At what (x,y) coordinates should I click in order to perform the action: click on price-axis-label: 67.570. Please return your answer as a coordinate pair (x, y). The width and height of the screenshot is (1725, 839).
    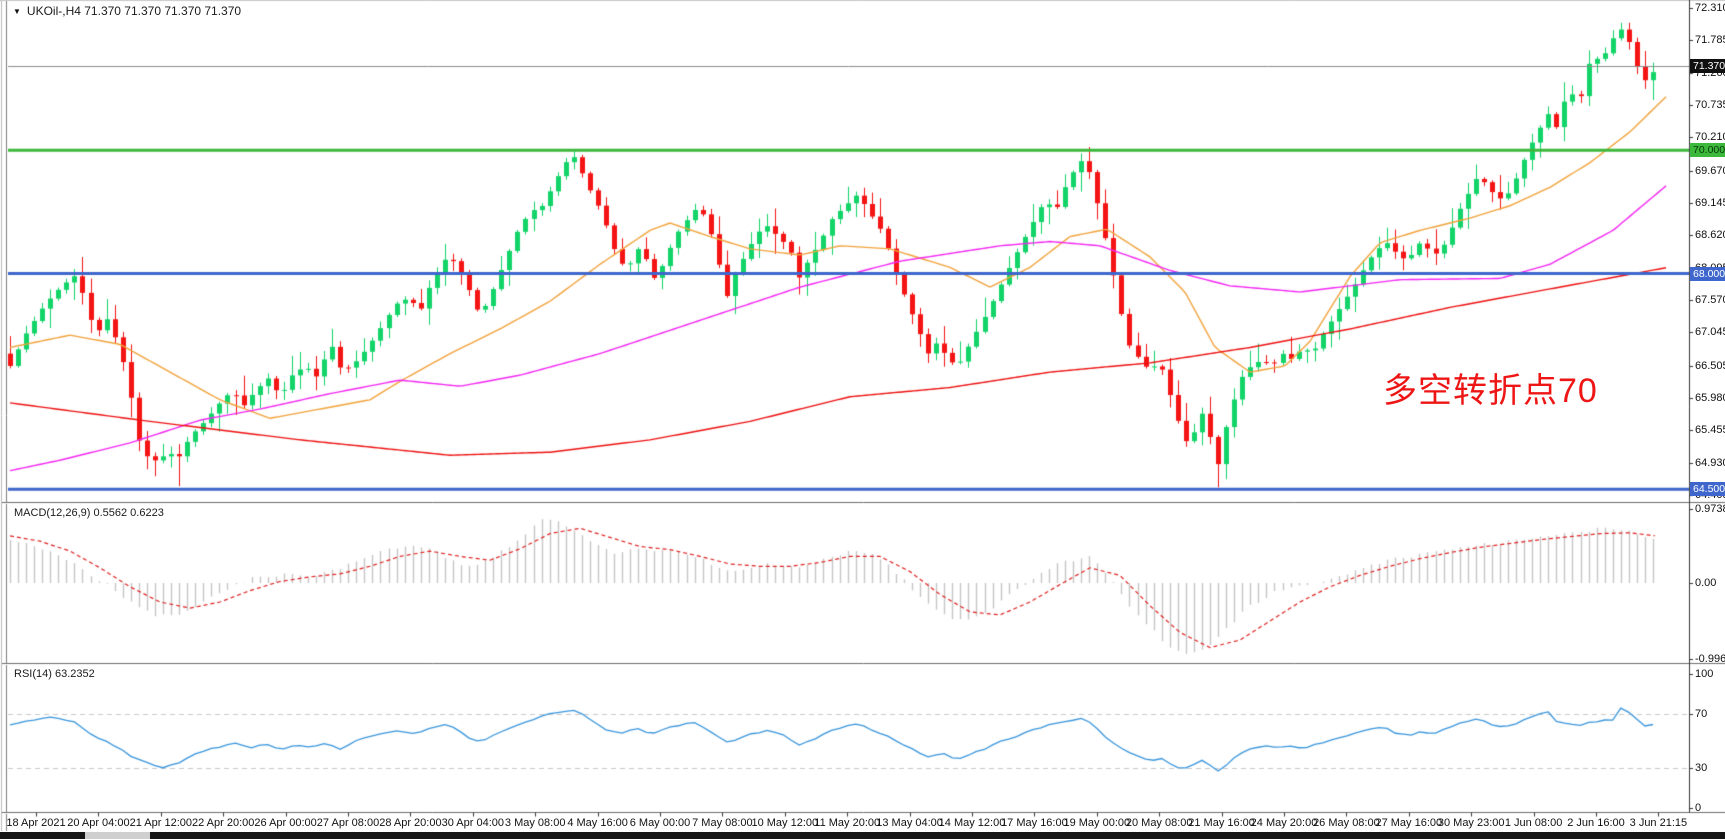
    Looking at the image, I should click on (1710, 300).